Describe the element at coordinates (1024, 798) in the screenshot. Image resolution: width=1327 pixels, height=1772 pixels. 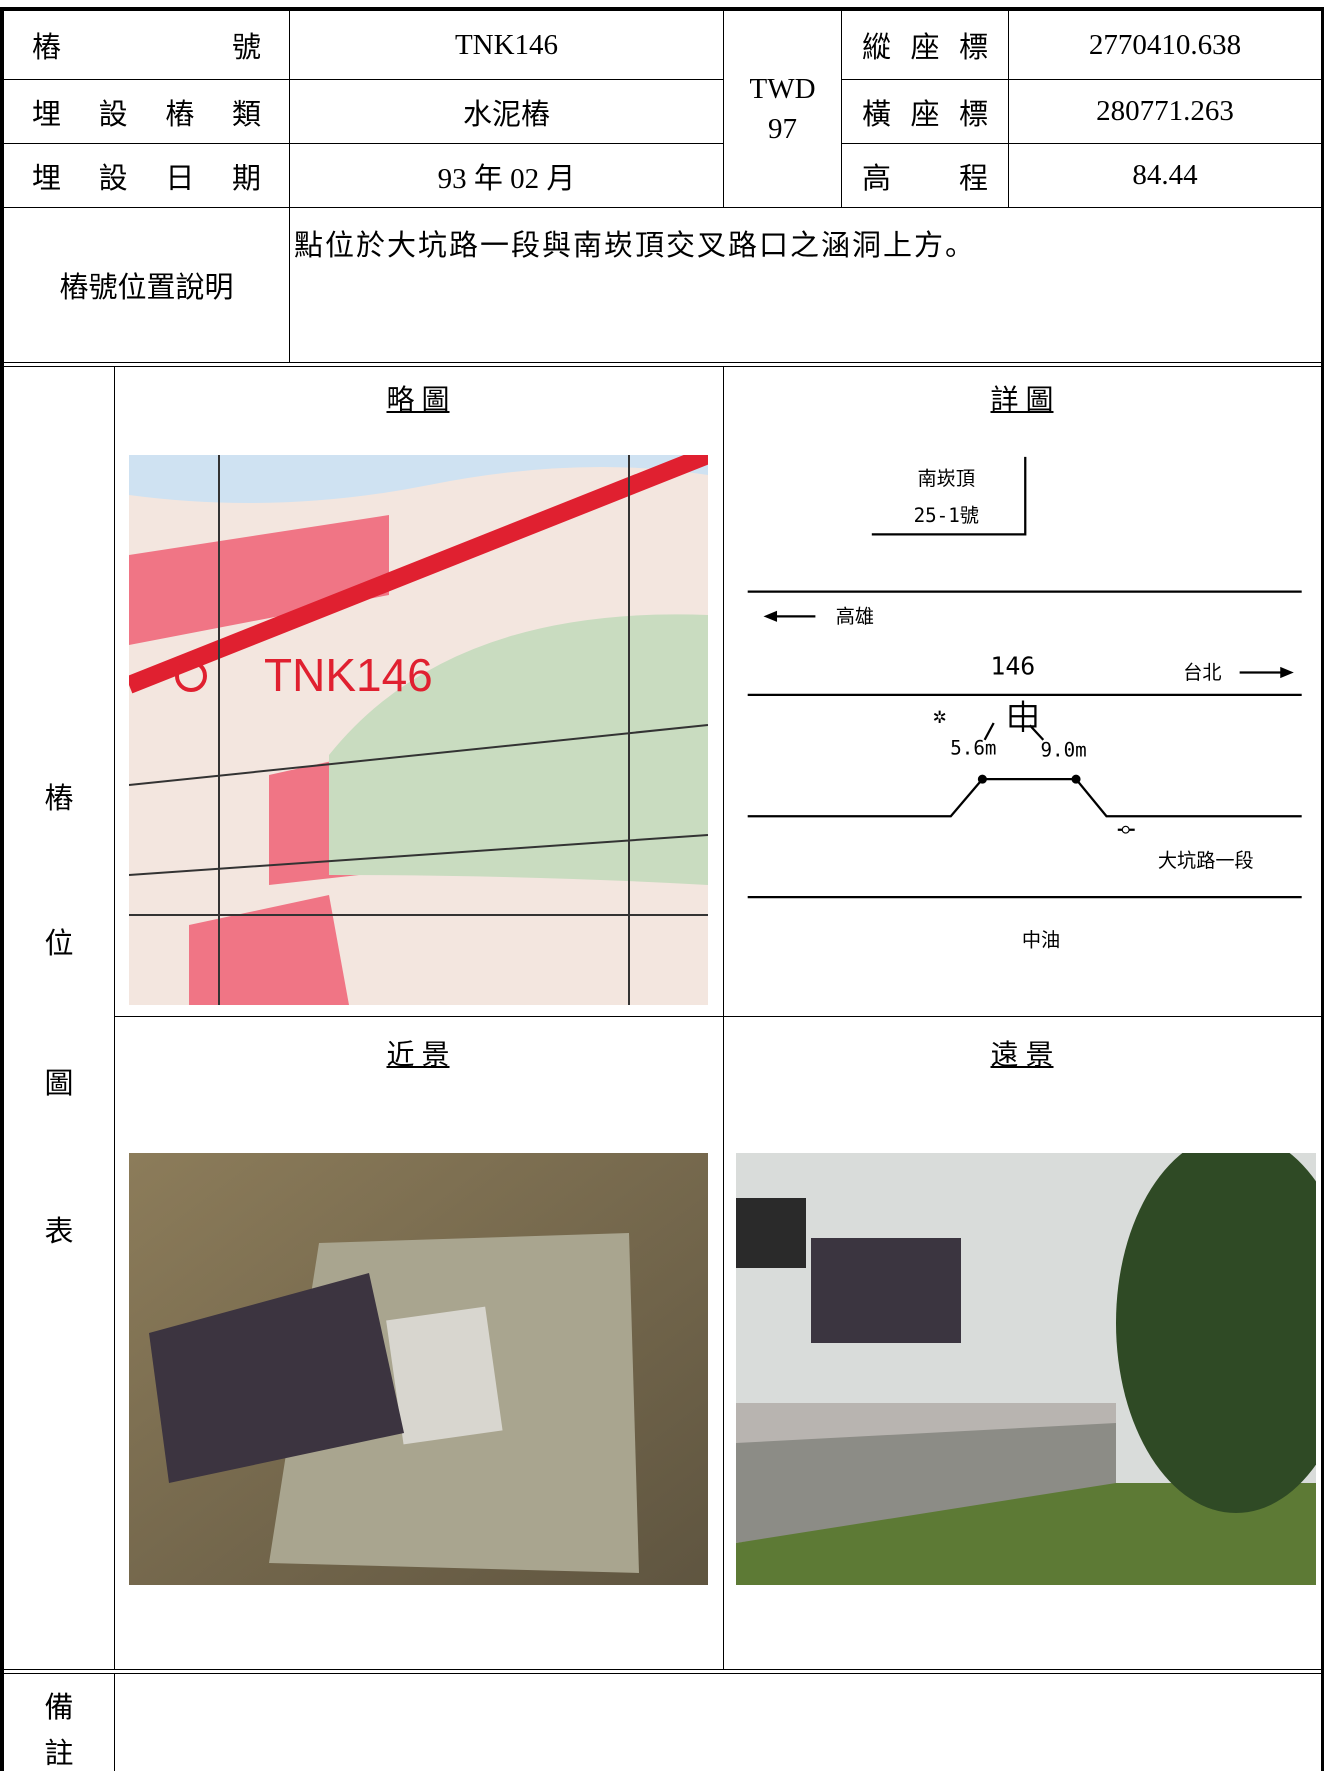
I see `road-profile` at that location.